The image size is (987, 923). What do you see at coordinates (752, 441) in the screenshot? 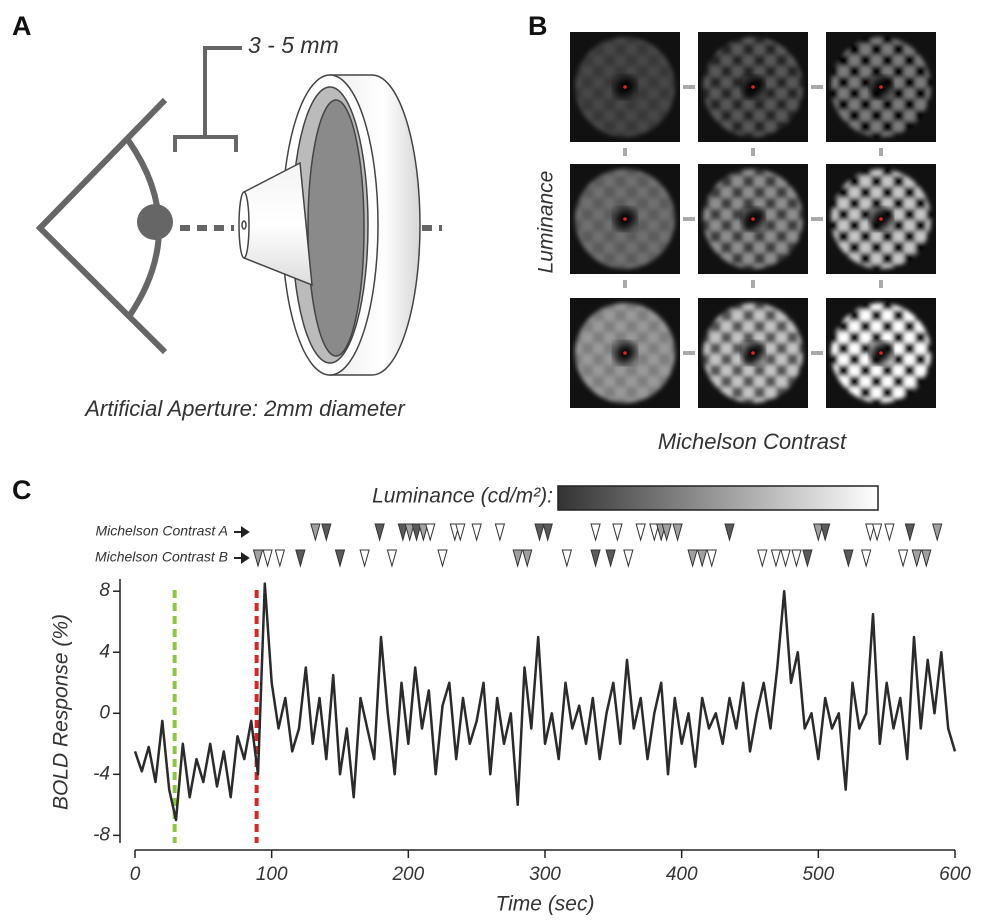
I see `axis-label: Michelson Contrast` at bounding box center [752, 441].